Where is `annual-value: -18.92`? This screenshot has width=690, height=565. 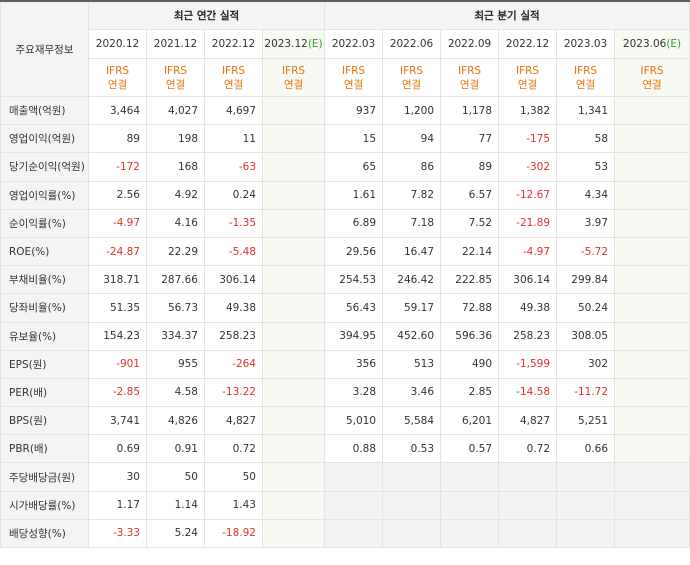
annual-value: -18.92 is located at coordinates (233, 533).